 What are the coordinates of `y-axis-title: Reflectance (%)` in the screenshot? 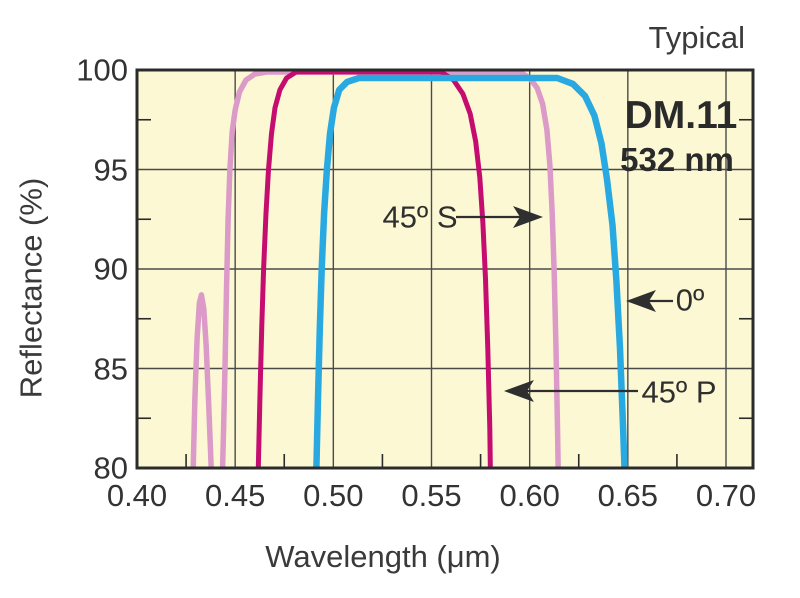 It's located at (31, 288).